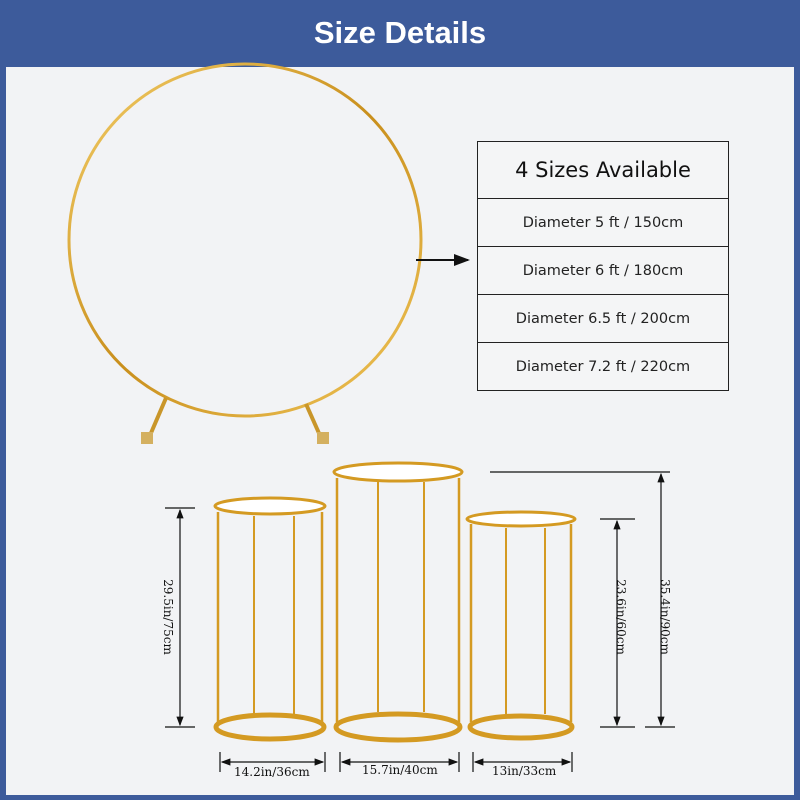 The height and width of the screenshot is (800, 800). What do you see at coordinates (521, 625) in the screenshot?
I see `pedestal-short-right` at bounding box center [521, 625].